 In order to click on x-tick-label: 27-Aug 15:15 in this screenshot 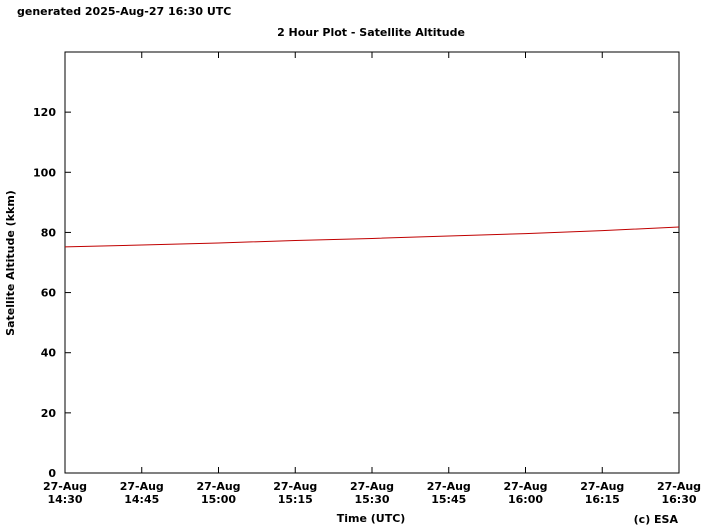, I will do `click(295, 493)`.